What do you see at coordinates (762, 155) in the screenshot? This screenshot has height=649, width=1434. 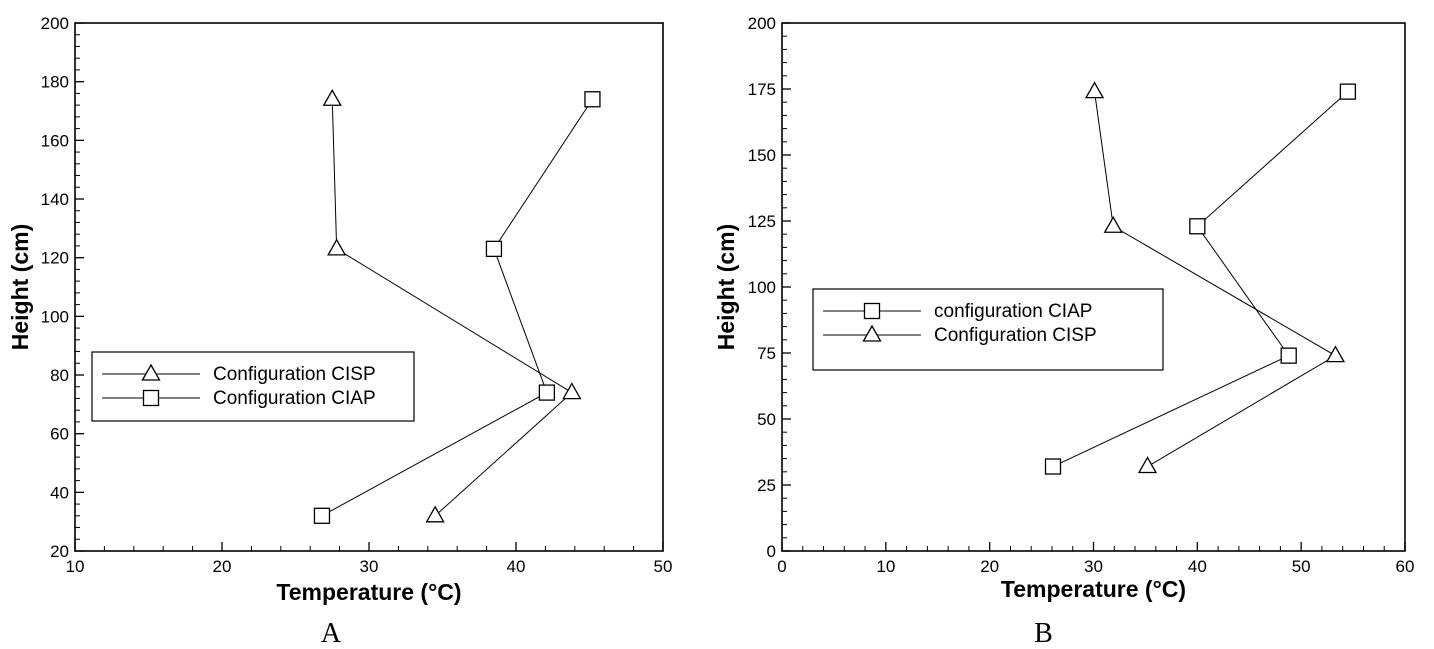 I see `y-tick-label: 150` at bounding box center [762, 155].